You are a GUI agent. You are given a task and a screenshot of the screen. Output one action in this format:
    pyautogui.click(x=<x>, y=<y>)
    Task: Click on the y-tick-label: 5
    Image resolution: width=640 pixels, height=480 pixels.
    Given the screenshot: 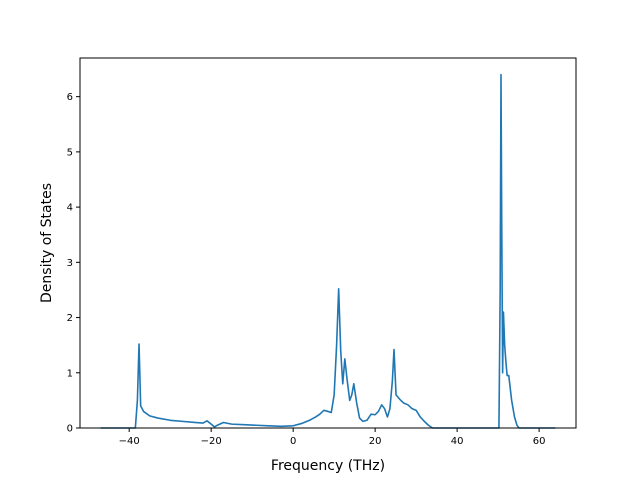 What is the action you would take?
    pyautogui.click(x=70, y=152)
    